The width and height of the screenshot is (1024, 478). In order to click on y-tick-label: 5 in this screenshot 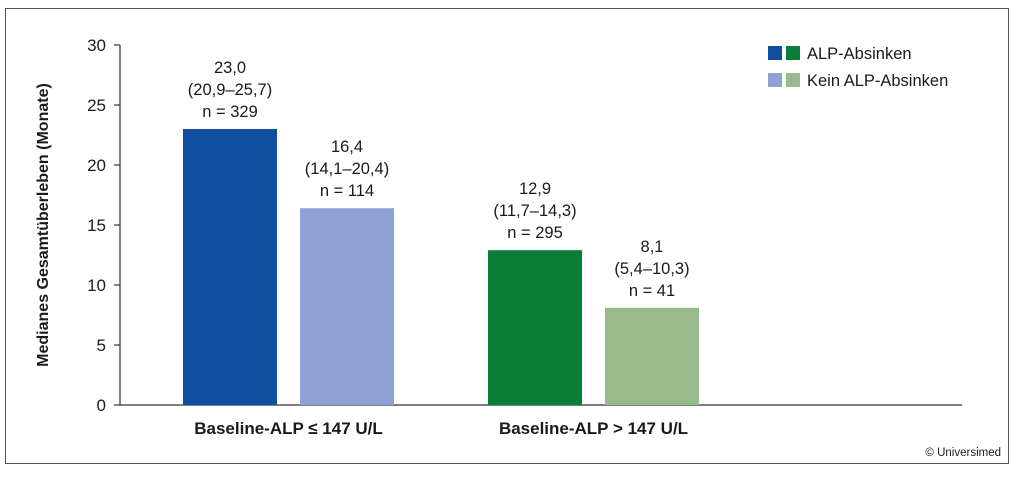, I will do `click(101, 345)`.